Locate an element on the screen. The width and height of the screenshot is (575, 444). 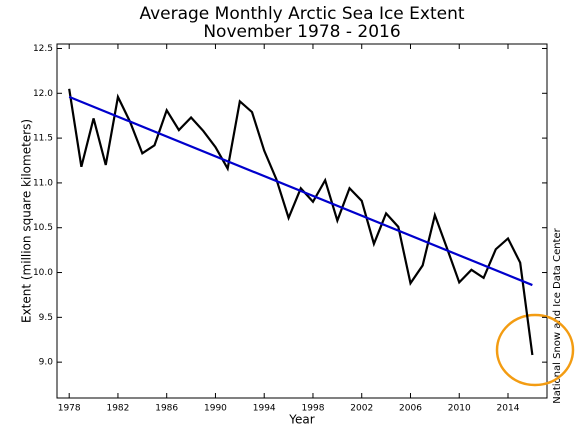
y-tick-label: 9.5 is located at coordinates (46, 318).